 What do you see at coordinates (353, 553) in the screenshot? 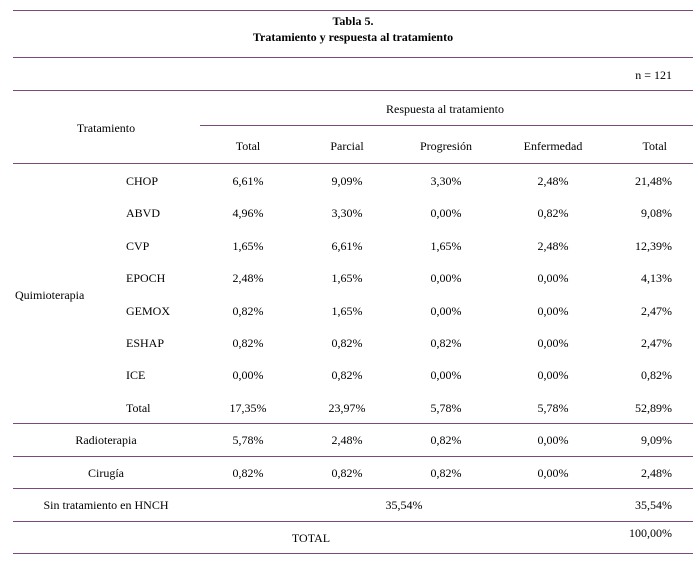
I see `rule-bottom` at bounding box center [353, 553].